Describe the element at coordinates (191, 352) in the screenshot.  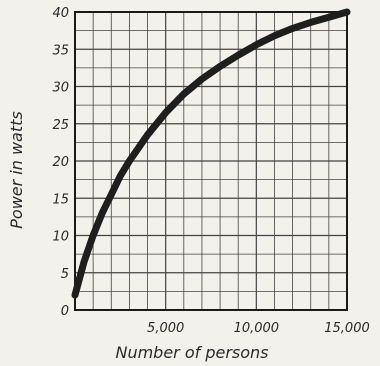
I see `x-axis-label: Number of persons` at that location.